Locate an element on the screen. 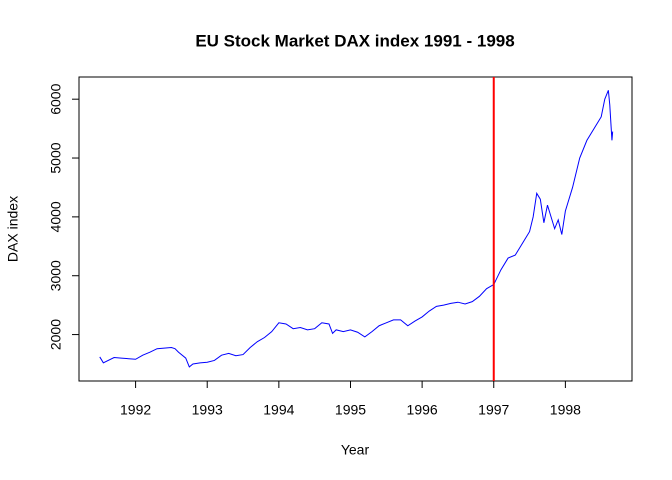 Image resolution: width=672 pixels, height=480 pixels. x-tick-label: 1993 is located at coordinates (207, 410).